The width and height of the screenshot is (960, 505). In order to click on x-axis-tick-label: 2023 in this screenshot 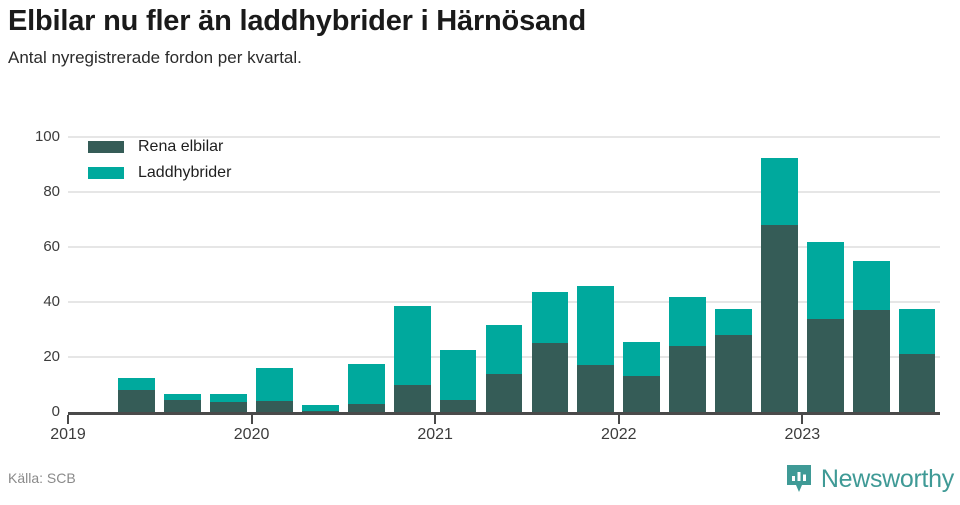, I will do `click(802, 434)`.